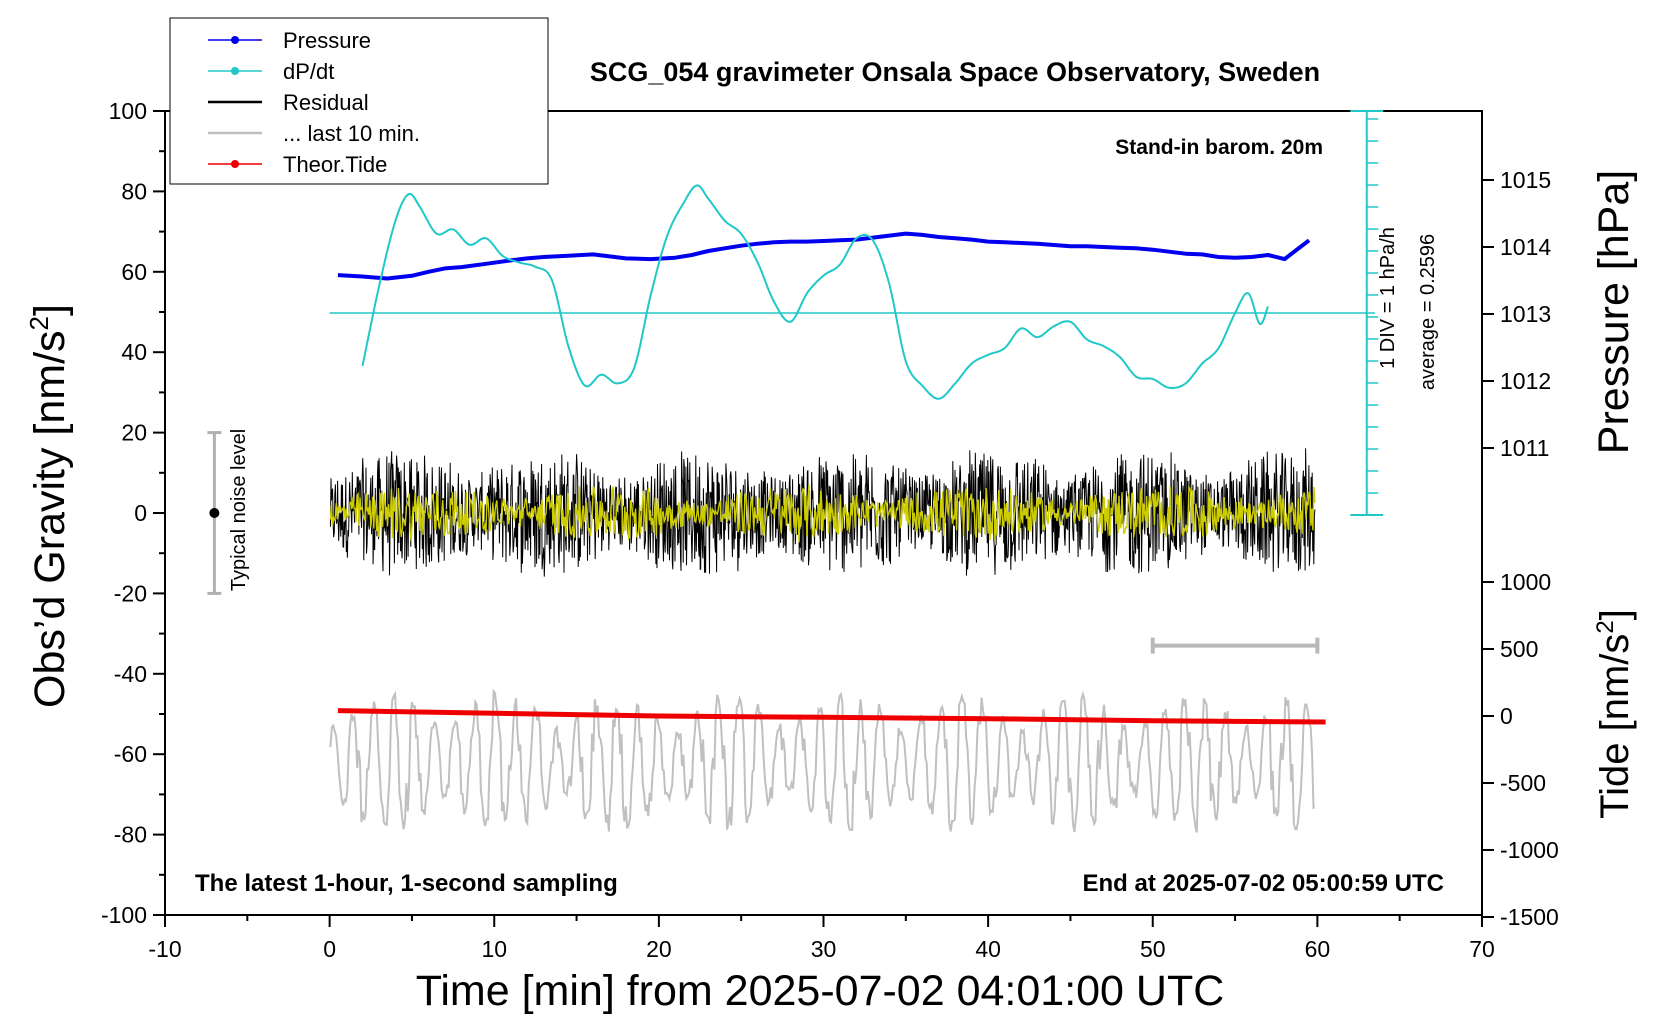 The width and height of the screenshot is (1660, 1020). What do you see at coordinates (1525, 180) in the screenshot?
I see `pressure-tick-label: 1015` at bounding box center [1525, 180].